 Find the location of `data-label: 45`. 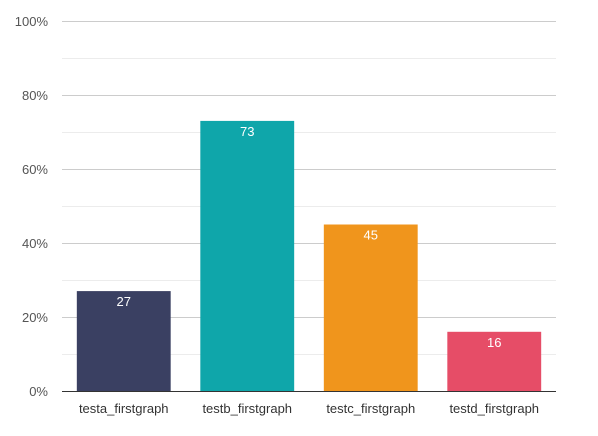

data-label: 45 is located at coordinates (371, 235).